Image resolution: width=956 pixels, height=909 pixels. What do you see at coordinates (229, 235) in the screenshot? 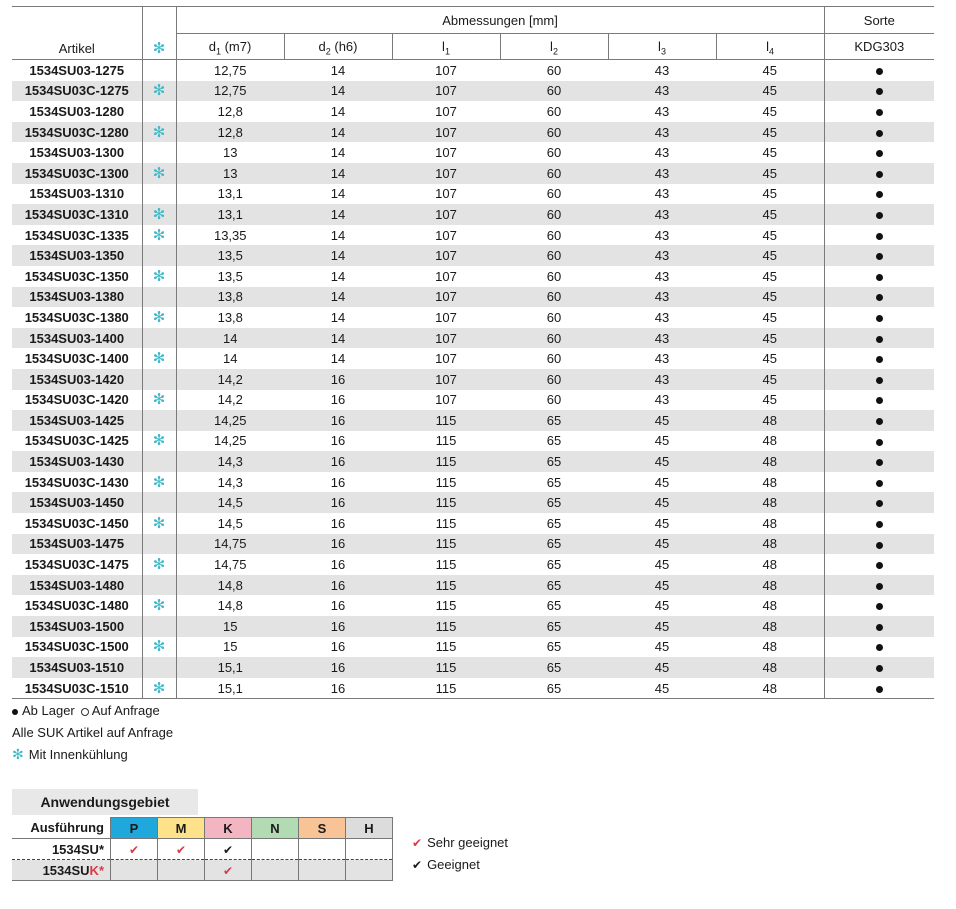
I see `dim-d1-cell: 13,35` at bounding box center [229, 235].